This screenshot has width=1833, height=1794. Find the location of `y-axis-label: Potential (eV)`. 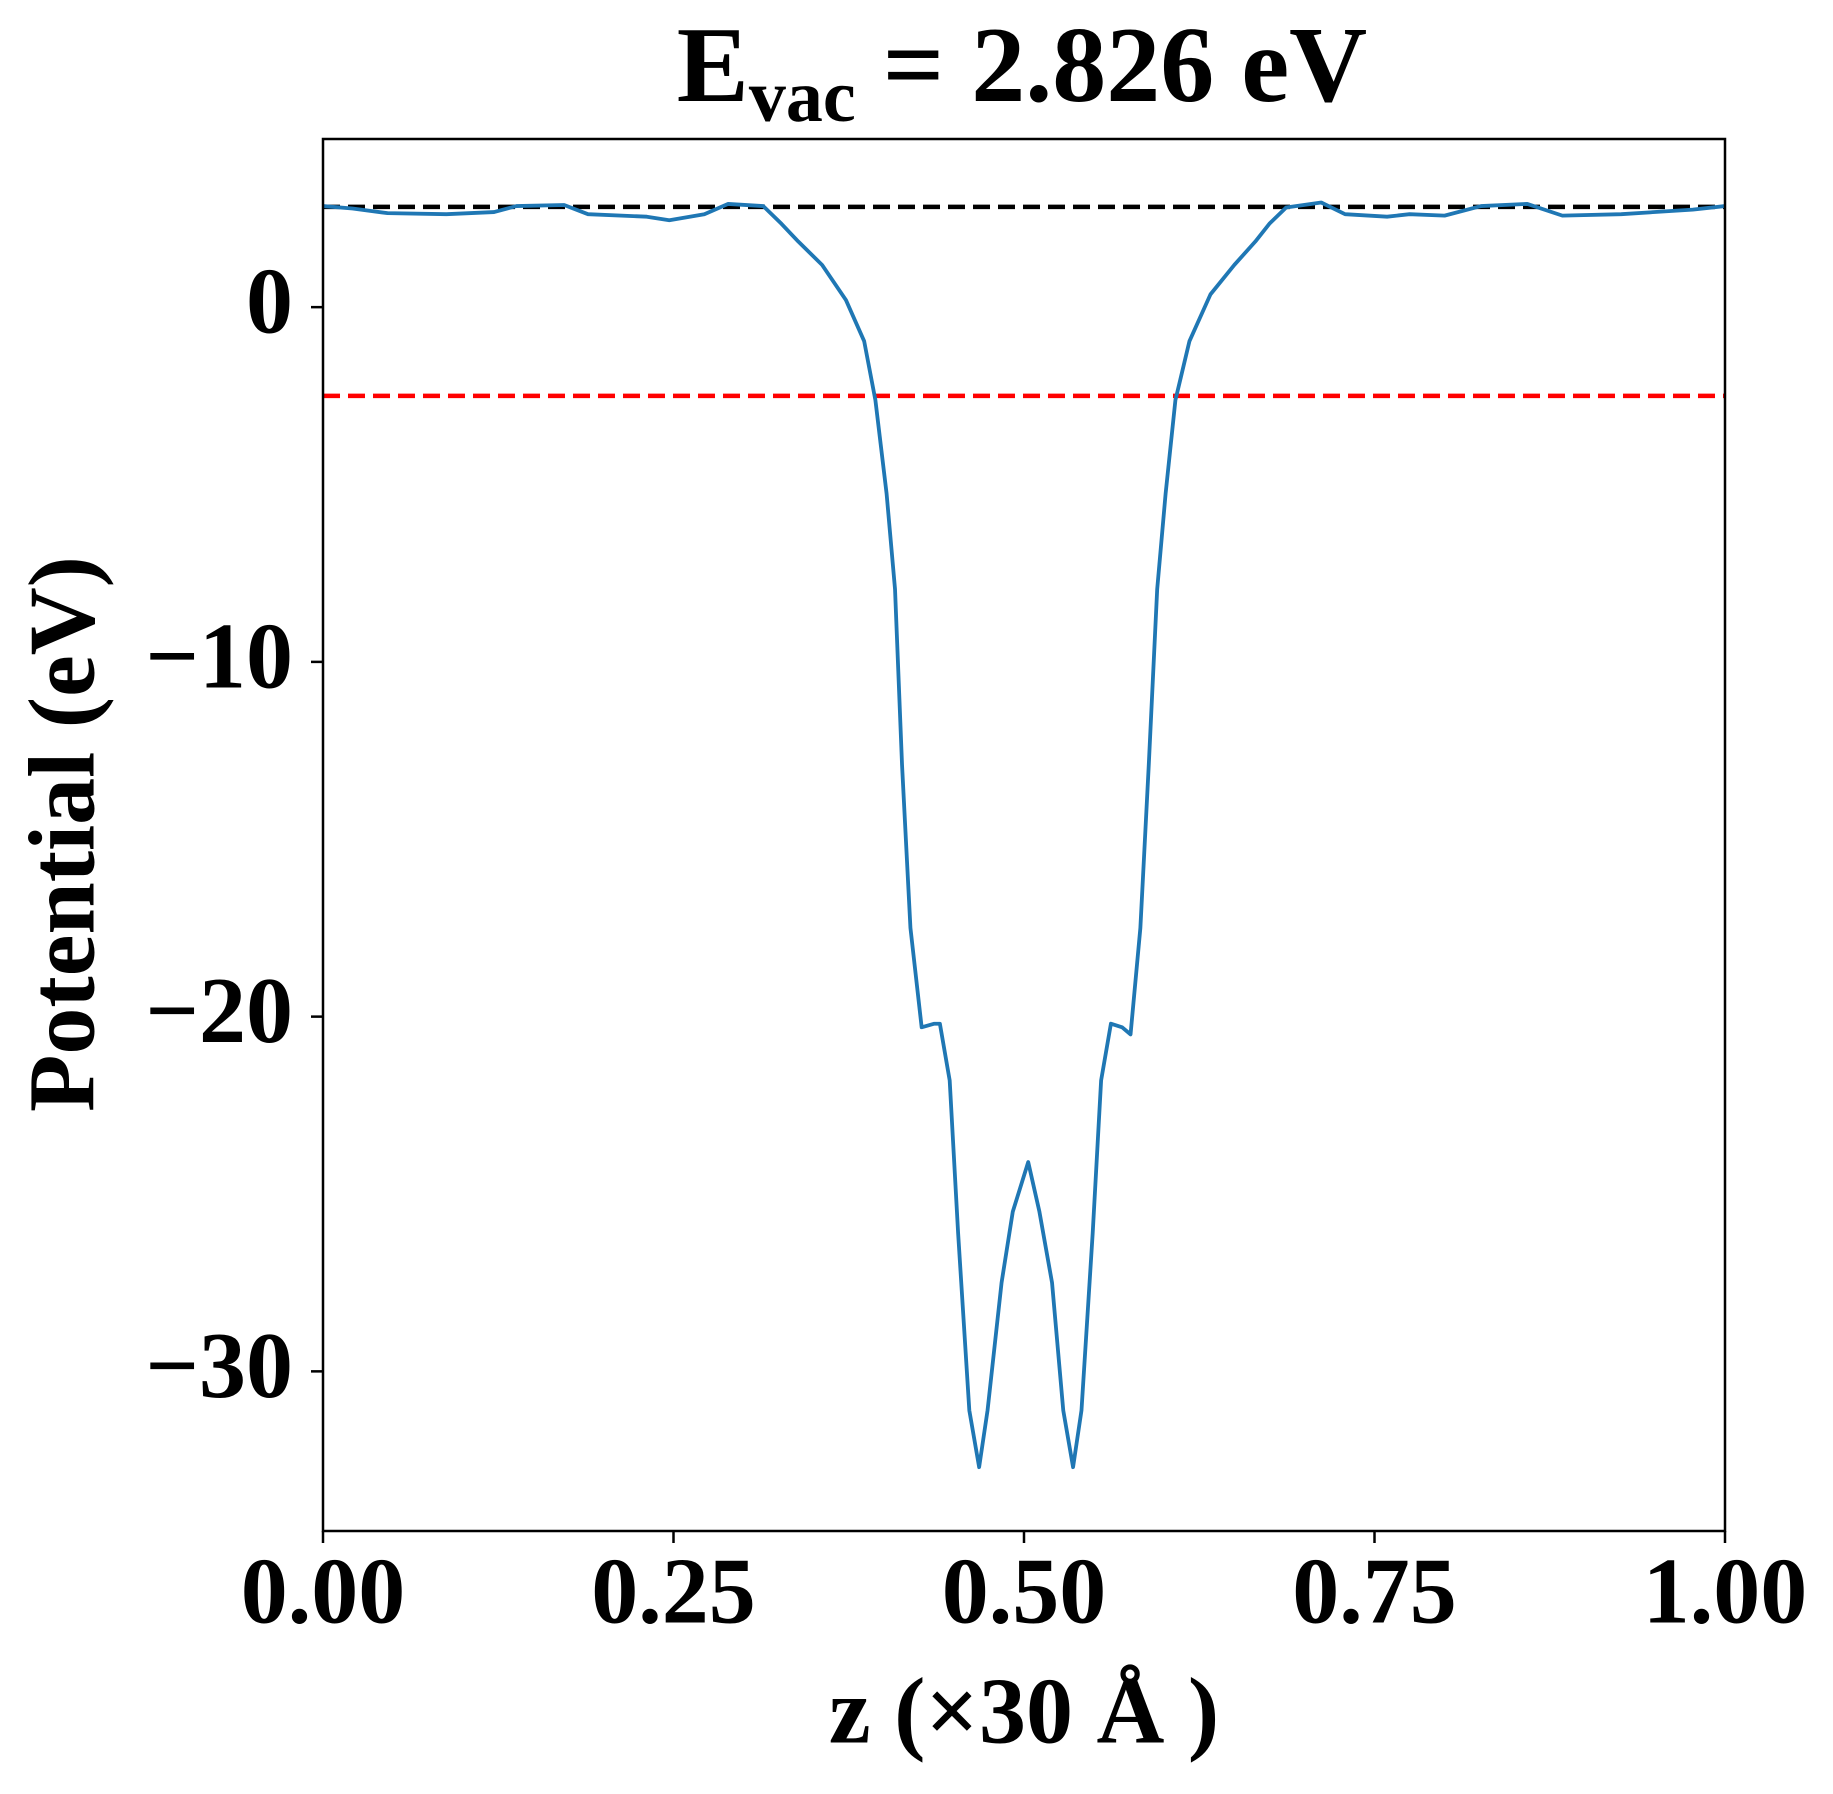

y-axis-label: Potential (eV) is located at coordinates (63, 834).